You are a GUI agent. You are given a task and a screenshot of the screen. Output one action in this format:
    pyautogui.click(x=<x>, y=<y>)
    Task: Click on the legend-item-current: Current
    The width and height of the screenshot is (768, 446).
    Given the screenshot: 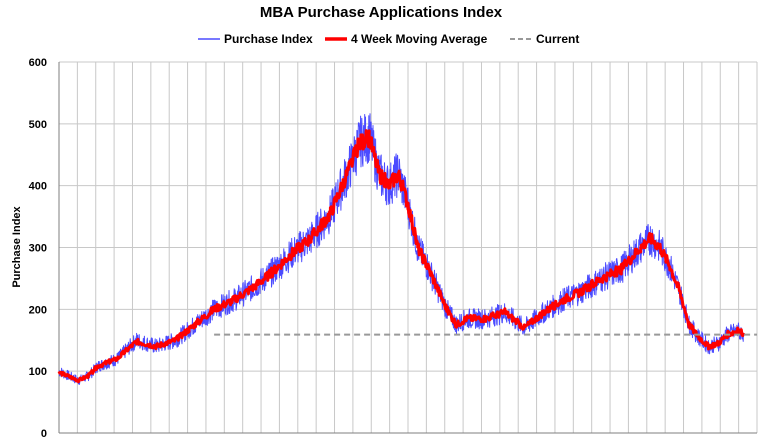 What is the action you would take?
    pyautogui.click(x=544, y=39)
    